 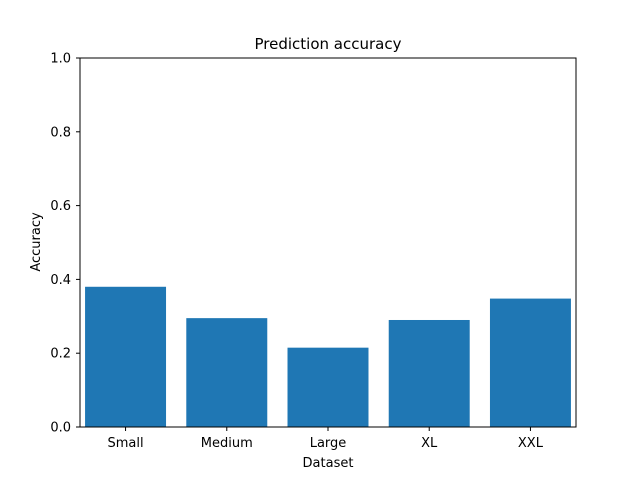 I want to click on y-tick-label: 1.0, so click(x=60, y=59).